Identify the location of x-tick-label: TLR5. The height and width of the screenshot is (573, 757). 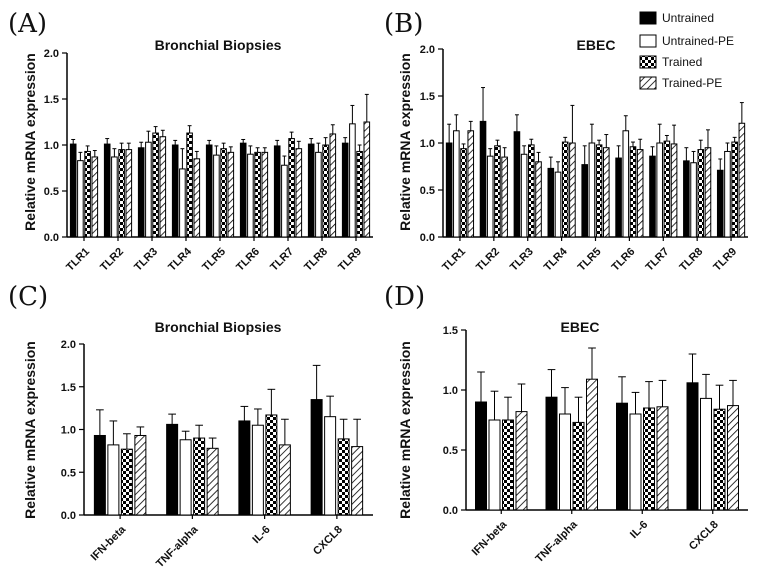
(590, 260).